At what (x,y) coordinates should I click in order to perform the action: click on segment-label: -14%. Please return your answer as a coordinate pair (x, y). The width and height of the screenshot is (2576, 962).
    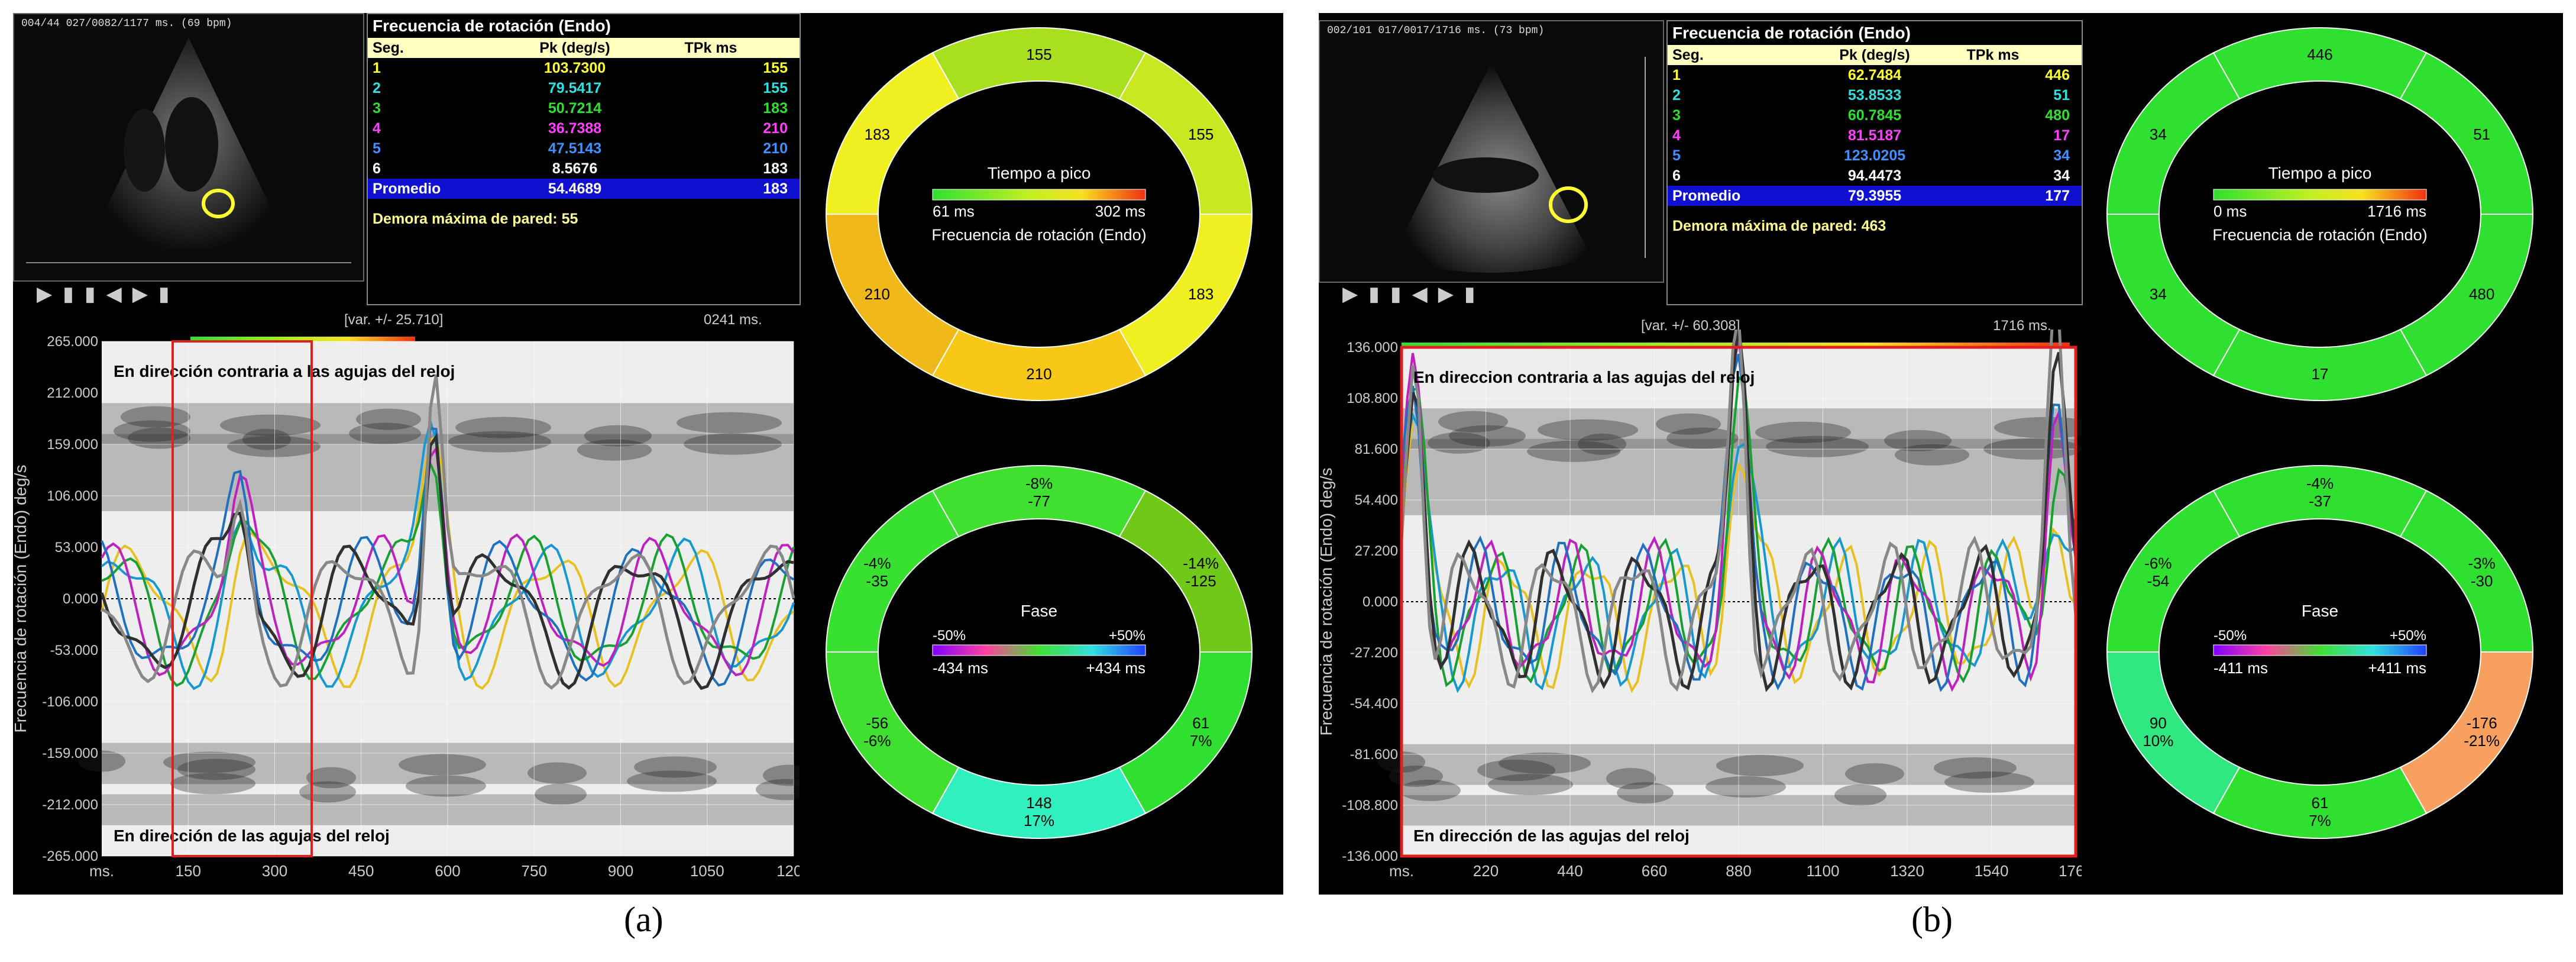
    Looking at the image, I should click on (1201, 563).